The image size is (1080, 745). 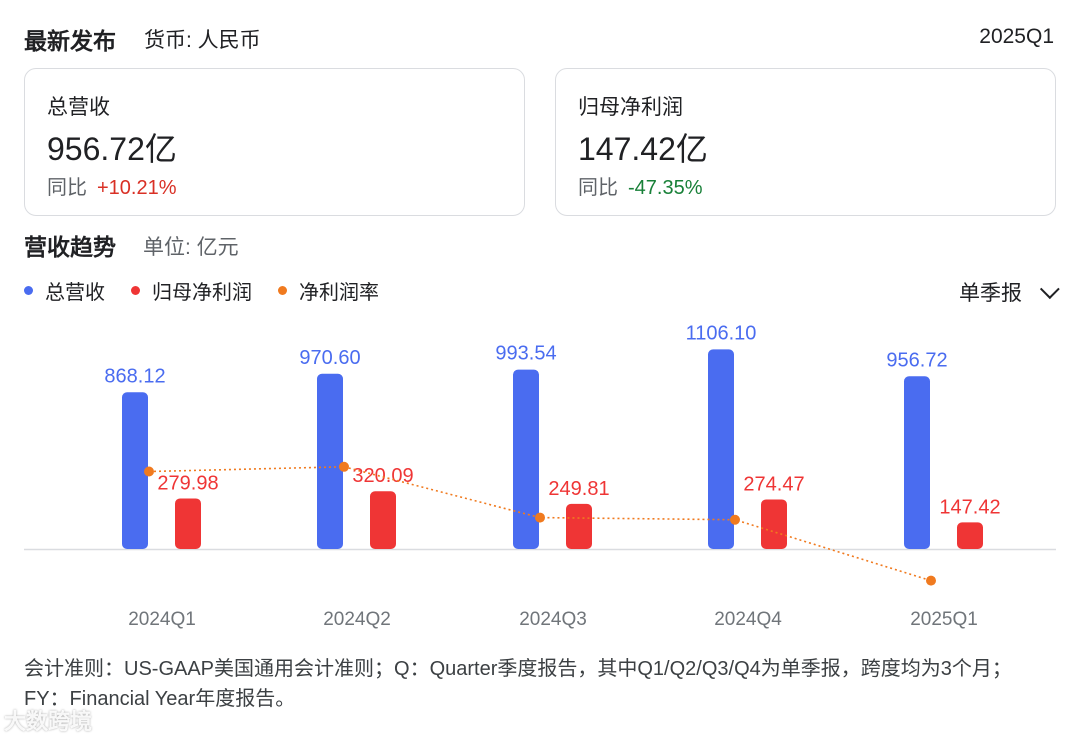 I want to click on chevron-down-icon, so click(x=1049, y=289).